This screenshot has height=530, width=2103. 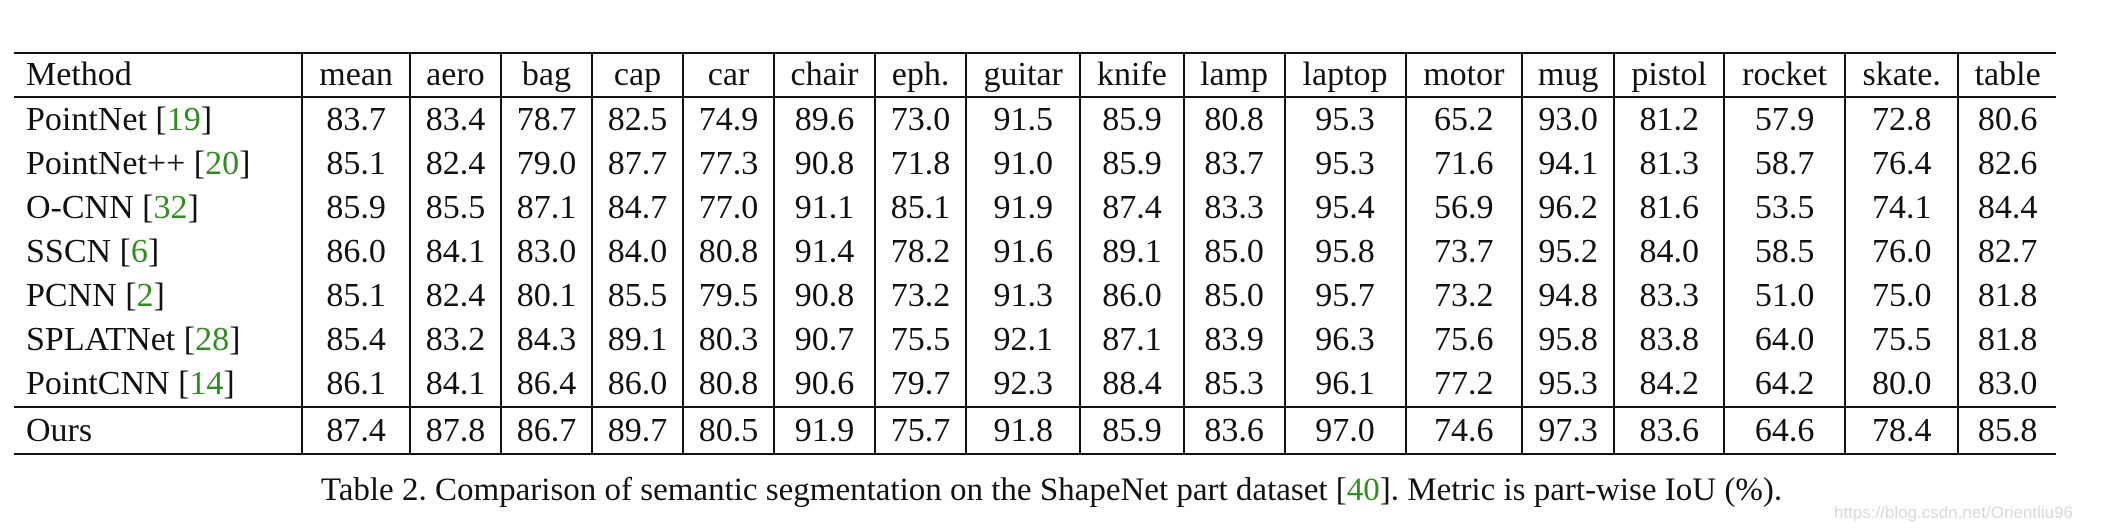 I want to click on value-cell: 51.0, so click(x=1784, y=296).